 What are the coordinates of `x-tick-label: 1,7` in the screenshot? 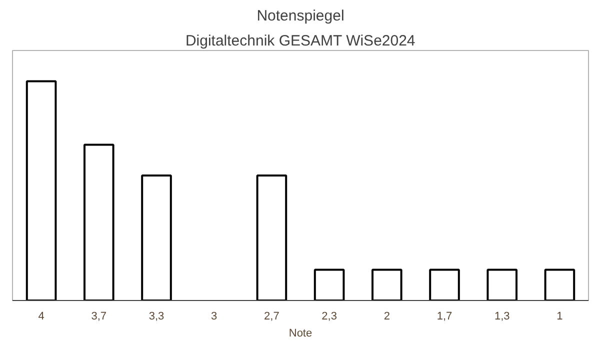 It's located at (444, 316).